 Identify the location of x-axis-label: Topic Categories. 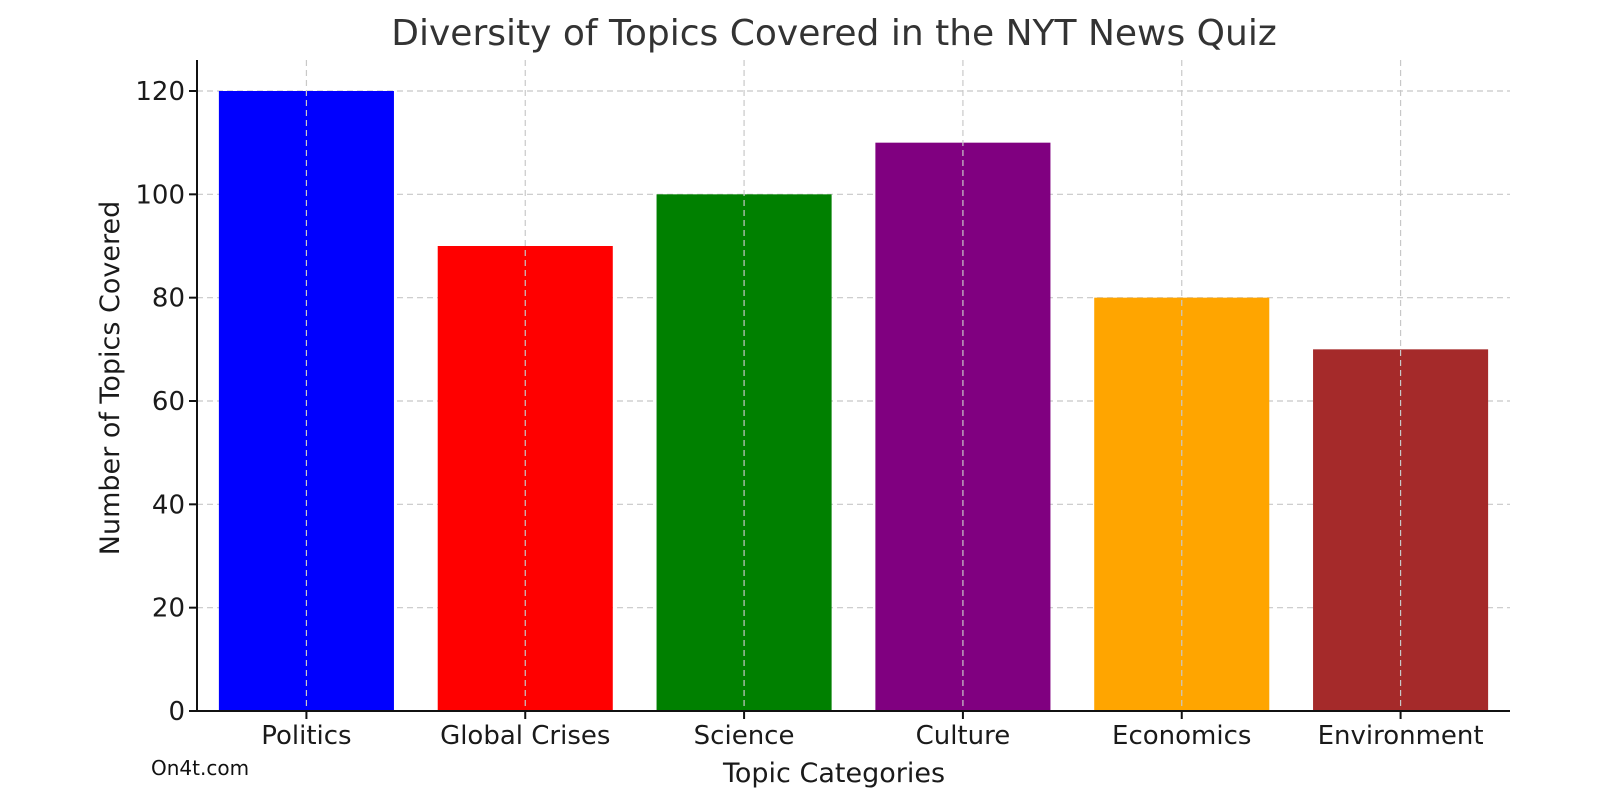
(833, 773).